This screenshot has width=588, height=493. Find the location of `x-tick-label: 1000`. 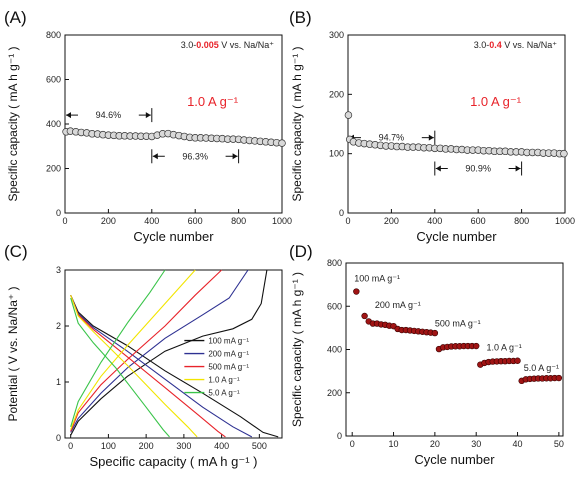

x-tick-label: 1000 is located at coordinates (565, 221).